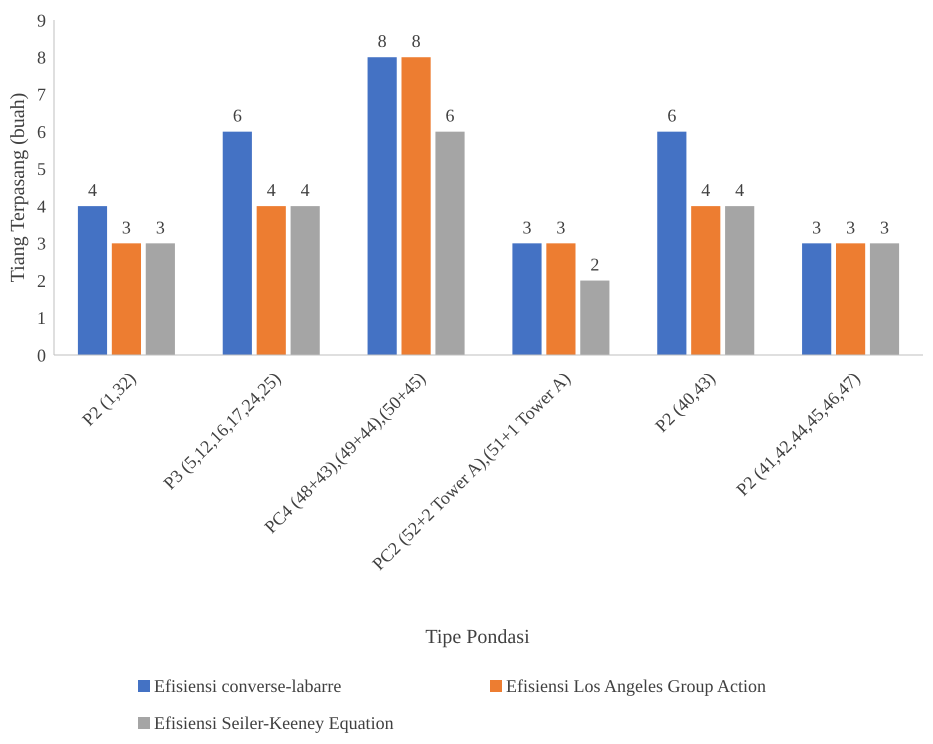  I want to click on y-tick-label: 2, so click(41, 280).